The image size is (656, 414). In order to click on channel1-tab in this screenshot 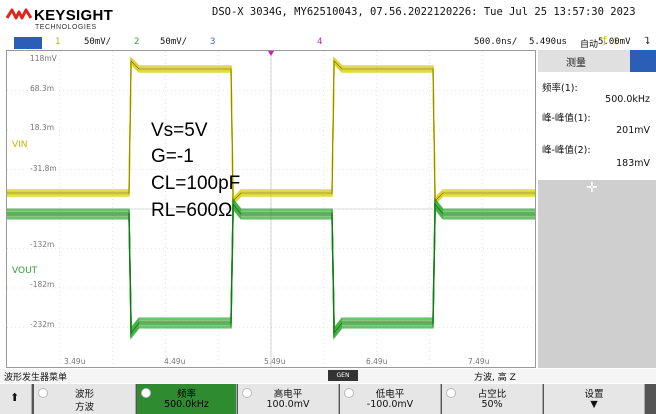, I will do `click(28, 43)`.